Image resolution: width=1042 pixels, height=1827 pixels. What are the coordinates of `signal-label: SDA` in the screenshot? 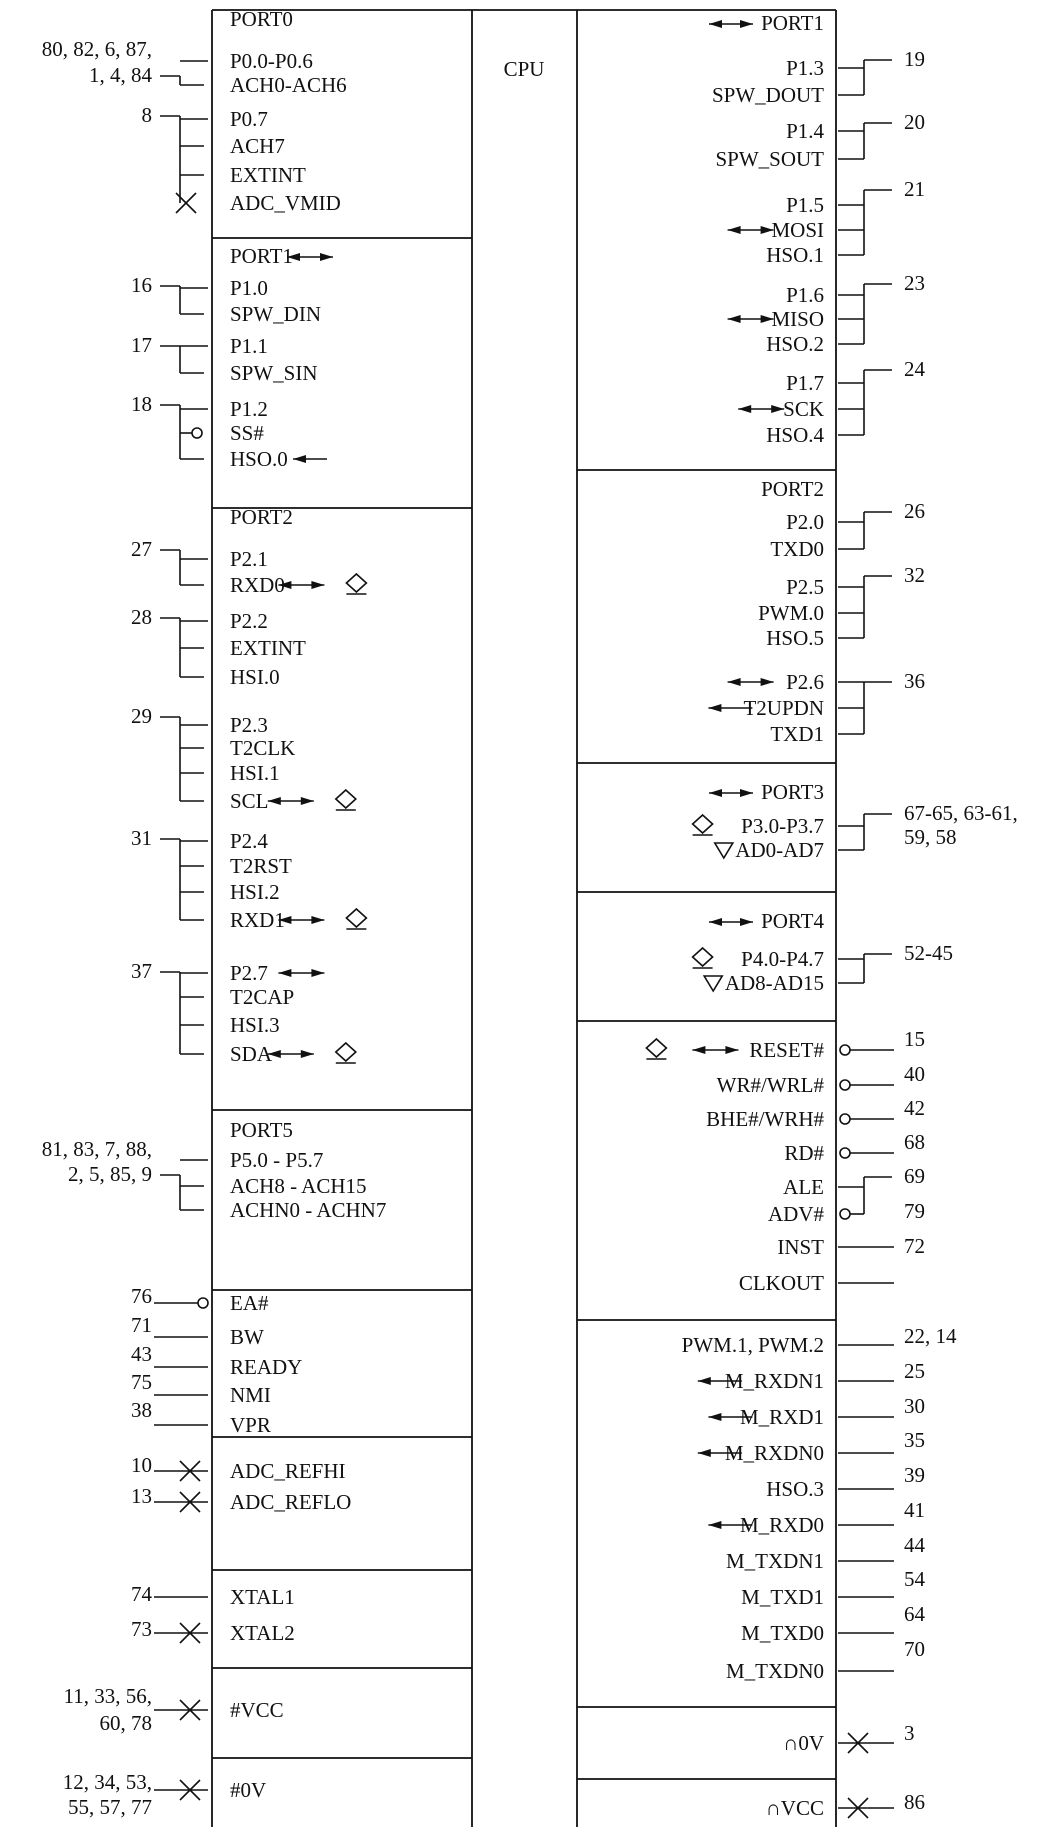 It's located at (251, 1054).